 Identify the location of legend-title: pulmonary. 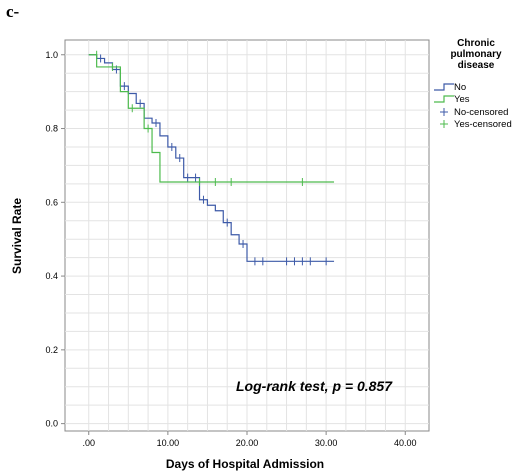
(476, 54).